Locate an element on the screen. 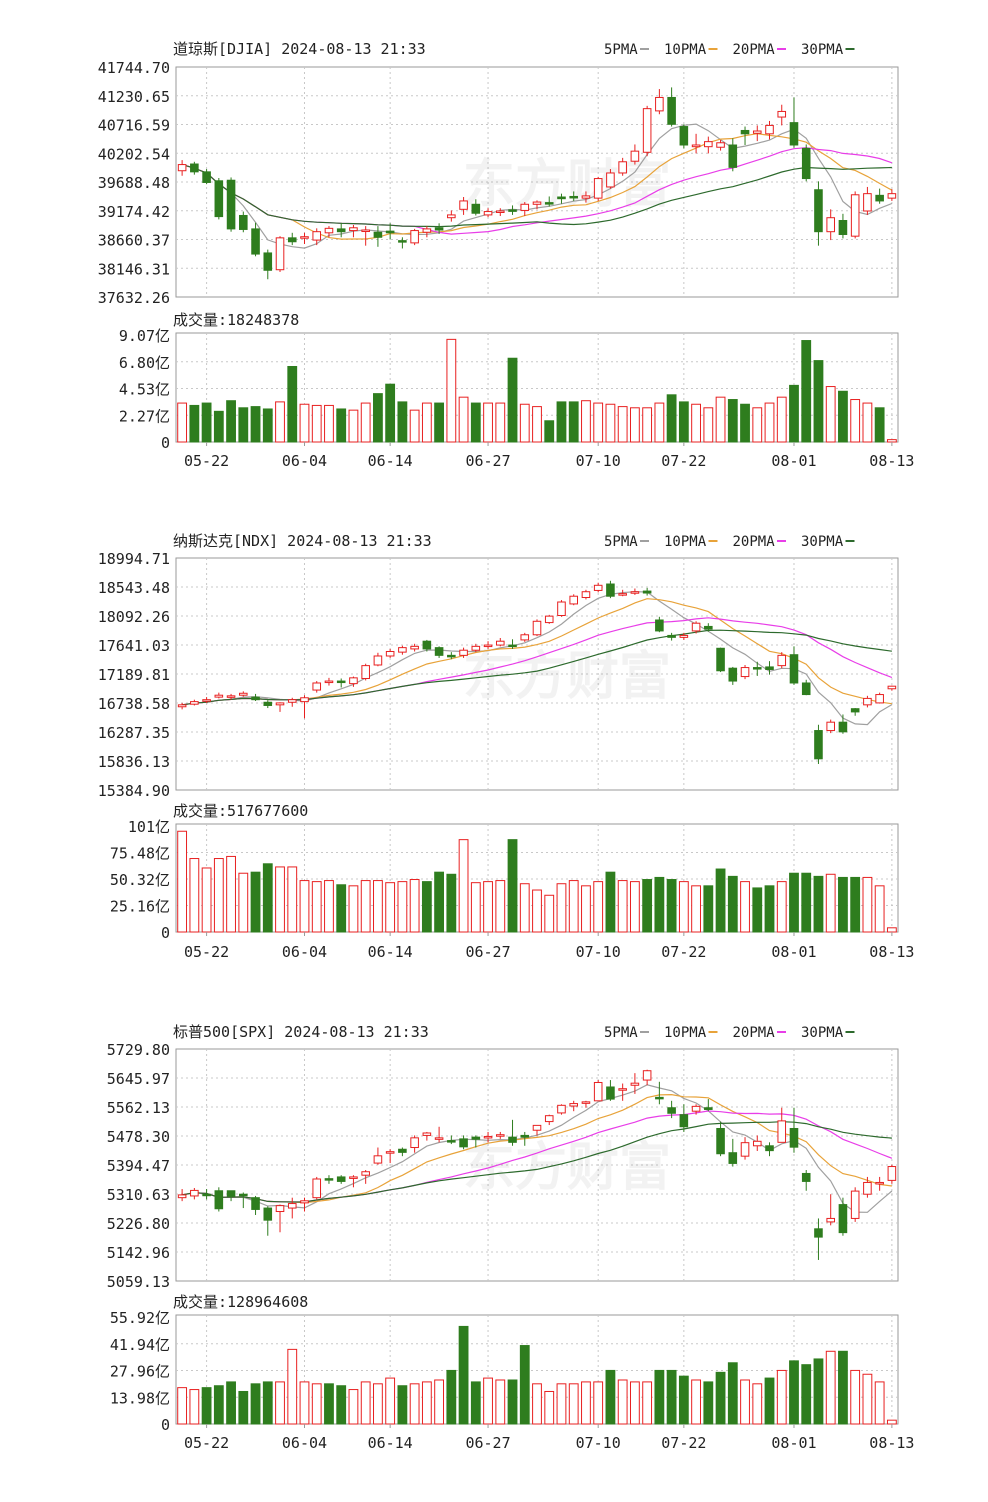  date-label: 05-22 is located at coordinates (206, 461).